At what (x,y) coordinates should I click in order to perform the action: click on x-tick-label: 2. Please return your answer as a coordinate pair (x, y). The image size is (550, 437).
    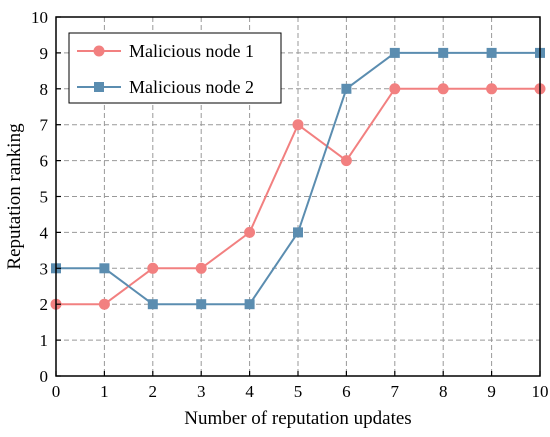
    Looking at the image, I should click on (153, 391).